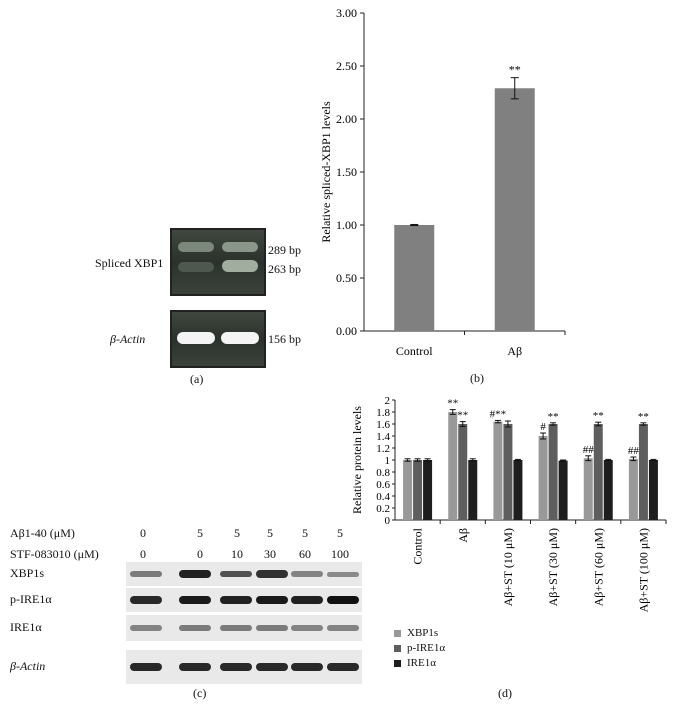  I want to click on stf-dose-value: 10, so click(237, 554).